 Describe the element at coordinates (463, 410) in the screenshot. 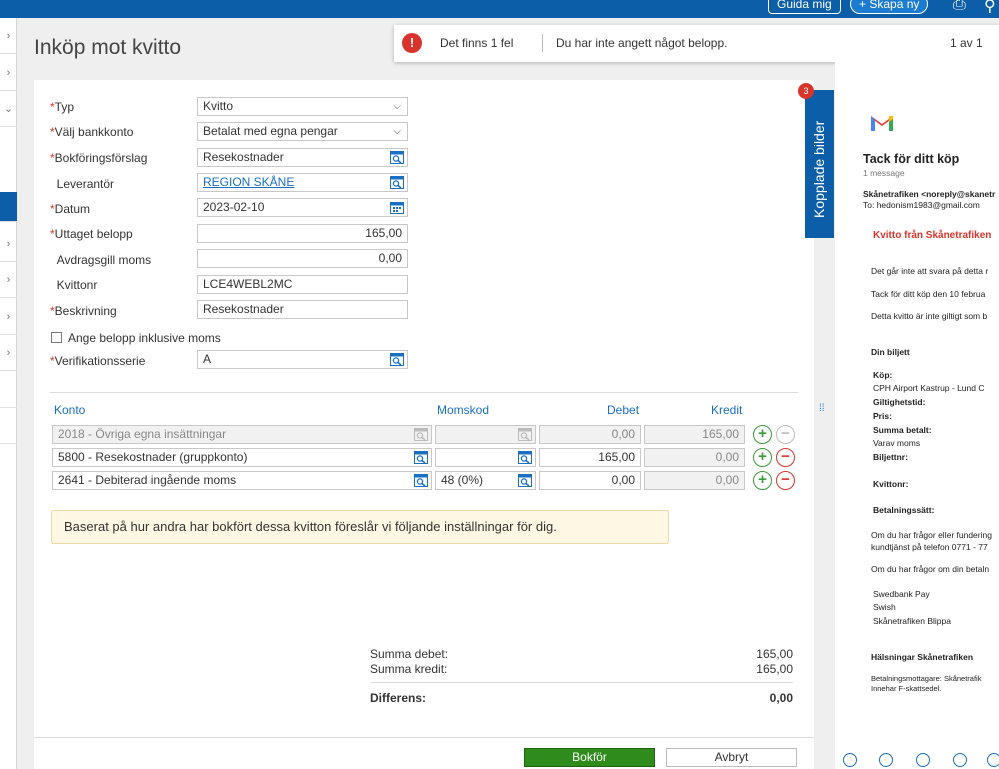

I see `col-header-momskod: Momskod` at that location.